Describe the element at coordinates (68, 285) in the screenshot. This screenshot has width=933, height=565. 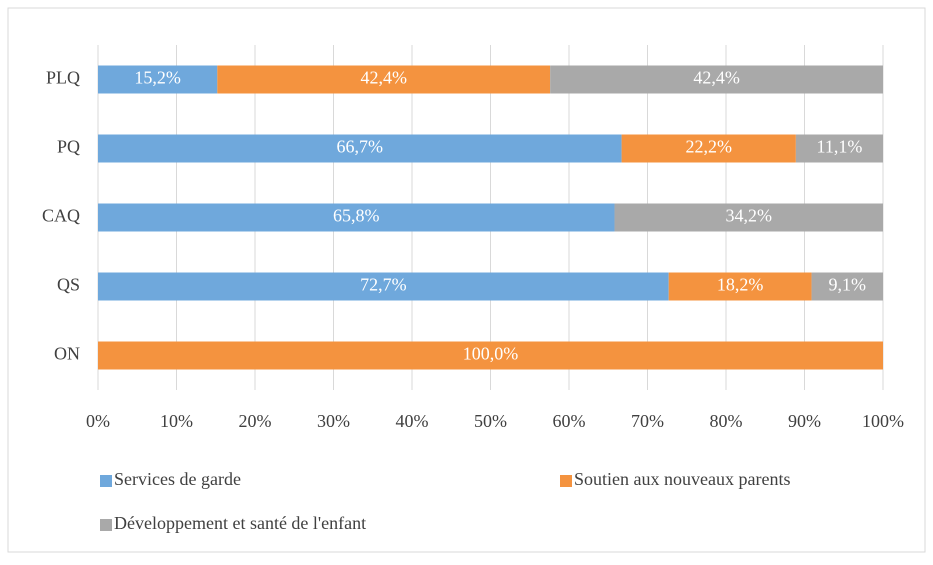
I see `y-tick-label: QS` at that location.